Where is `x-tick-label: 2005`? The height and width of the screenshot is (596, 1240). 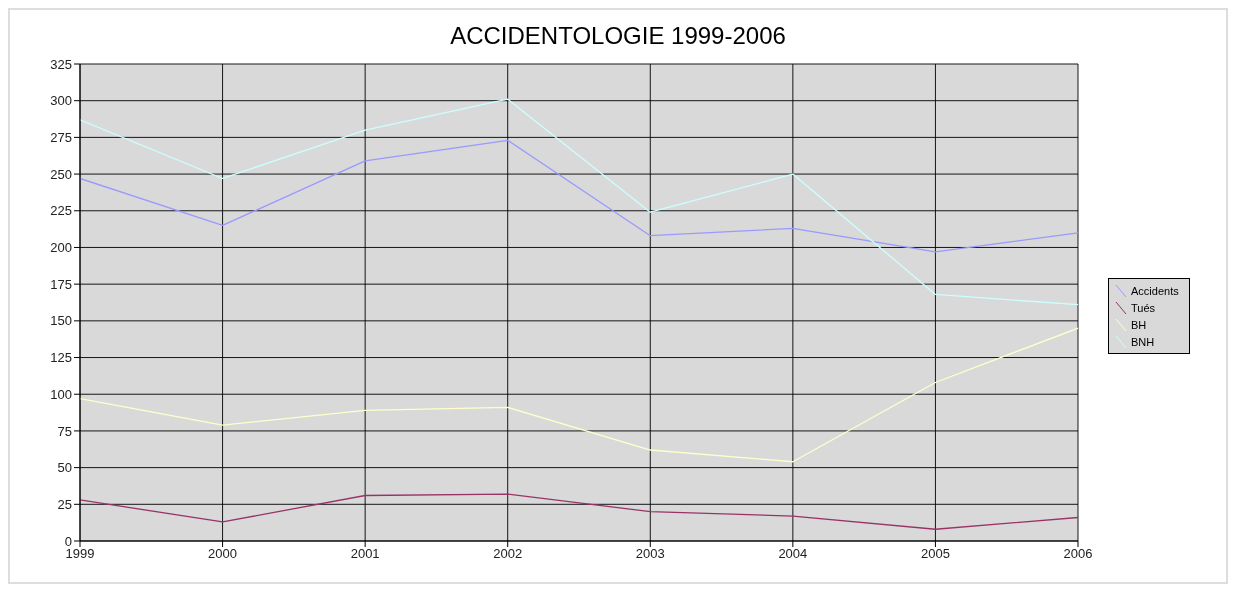 x-tick-label: 2005 is located at coordinates (935, 554).